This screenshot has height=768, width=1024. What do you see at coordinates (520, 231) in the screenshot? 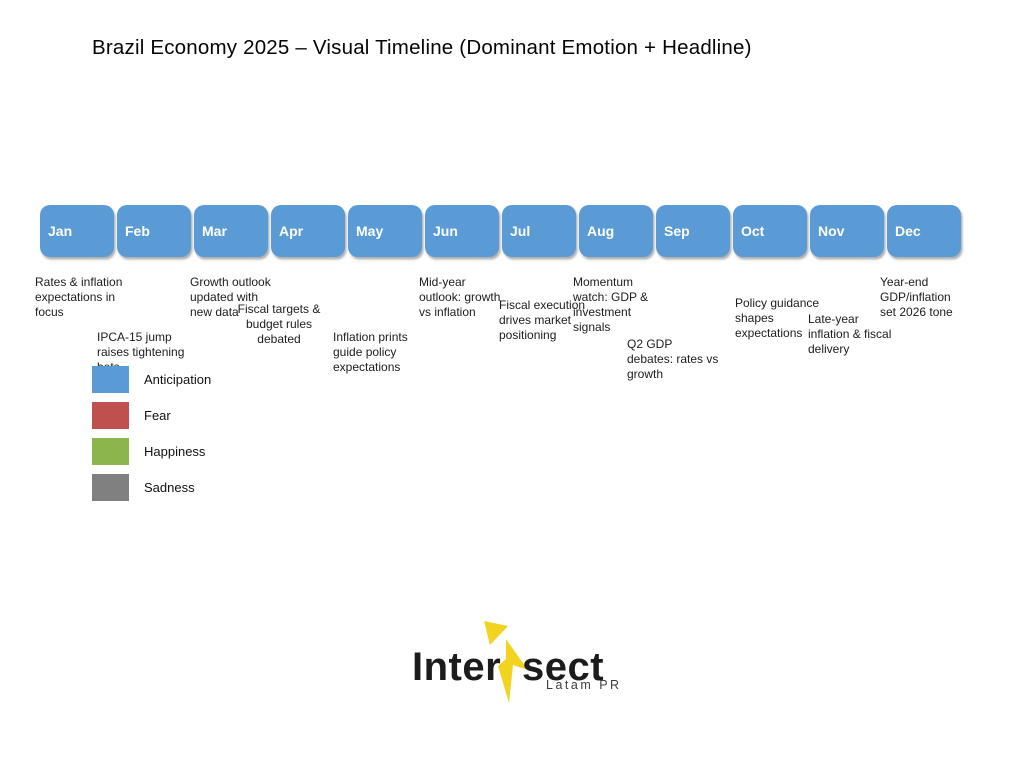
I see `month-label-jul: Jul` at bounding box center [520, 231].